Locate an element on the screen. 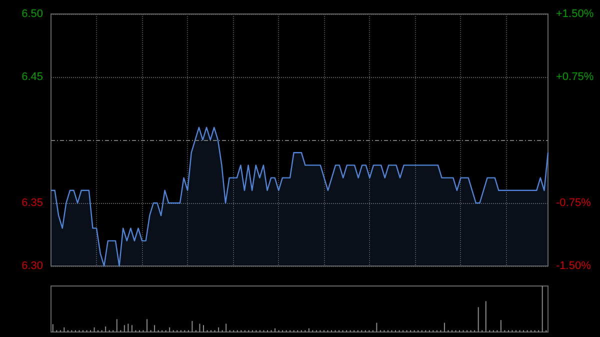 The image size is (600, 337). y2-tick-label: +0.75% is located at coordinates (575, 77).